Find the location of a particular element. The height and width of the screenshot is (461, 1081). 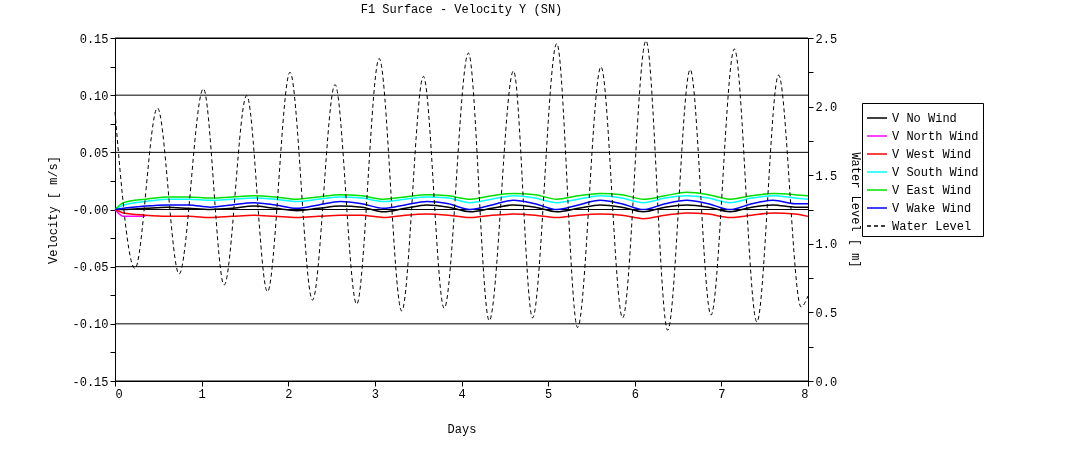

y-tick-label: -0.10 is located at coordinates (90, 325).